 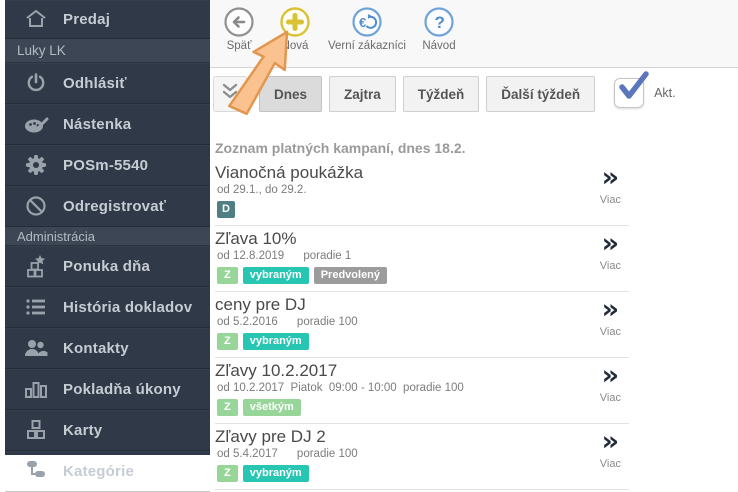 I want to click on campaign-details: od 12.8.2019 poradie 1, so click(x=284, y=256).